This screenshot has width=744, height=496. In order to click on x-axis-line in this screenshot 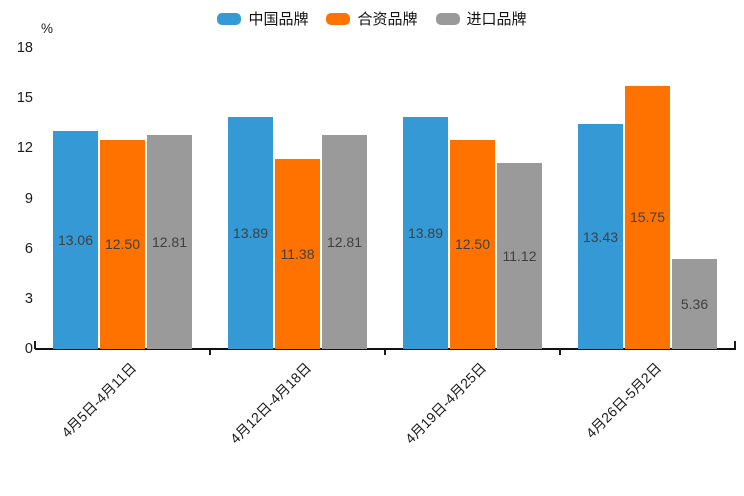, I will do `click(385, 349)`.